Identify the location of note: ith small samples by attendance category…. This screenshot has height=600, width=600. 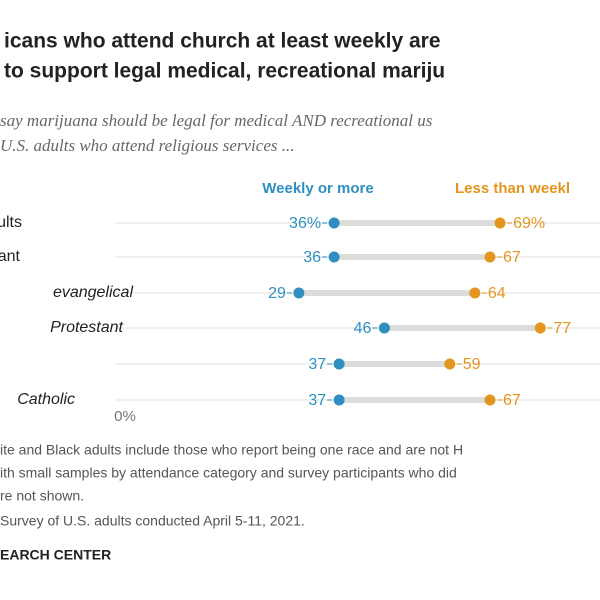
(228, 473).